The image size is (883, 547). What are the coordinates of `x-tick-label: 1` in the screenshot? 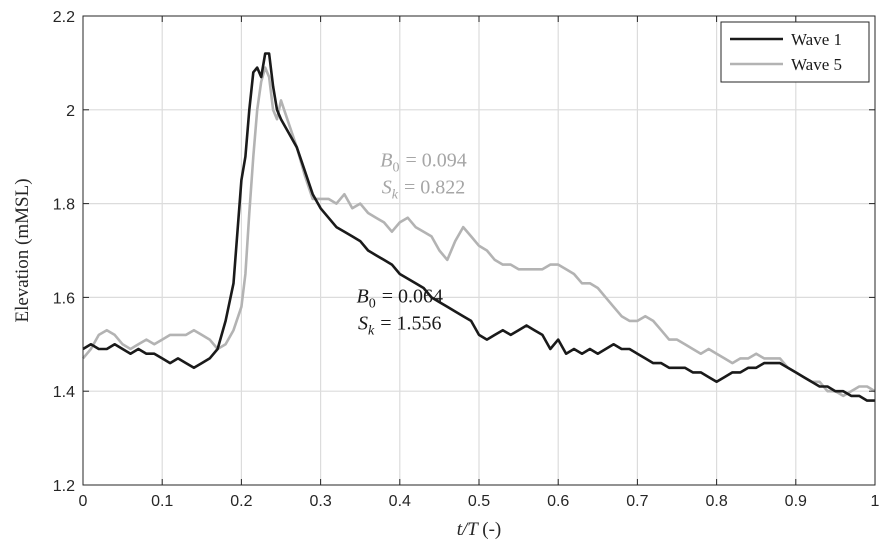 It's located at (875, 501).